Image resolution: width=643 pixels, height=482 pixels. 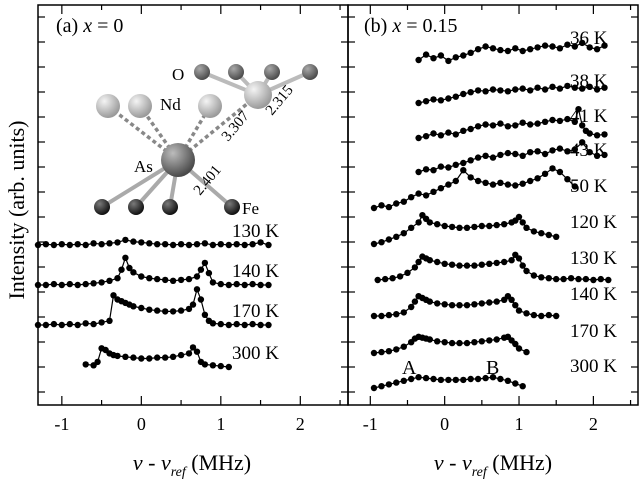 I want to click on bond-as-nd-measured, so click(x=218, y=127).